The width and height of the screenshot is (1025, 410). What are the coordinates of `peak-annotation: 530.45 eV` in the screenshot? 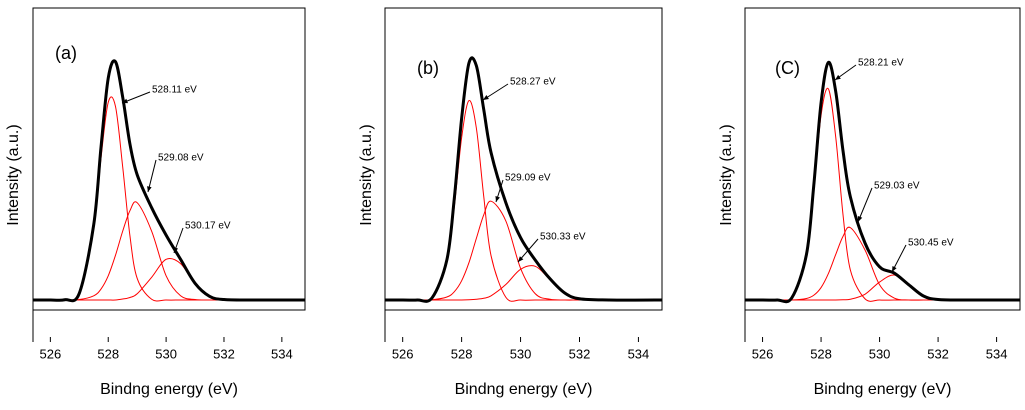 It's located at (931, 243).